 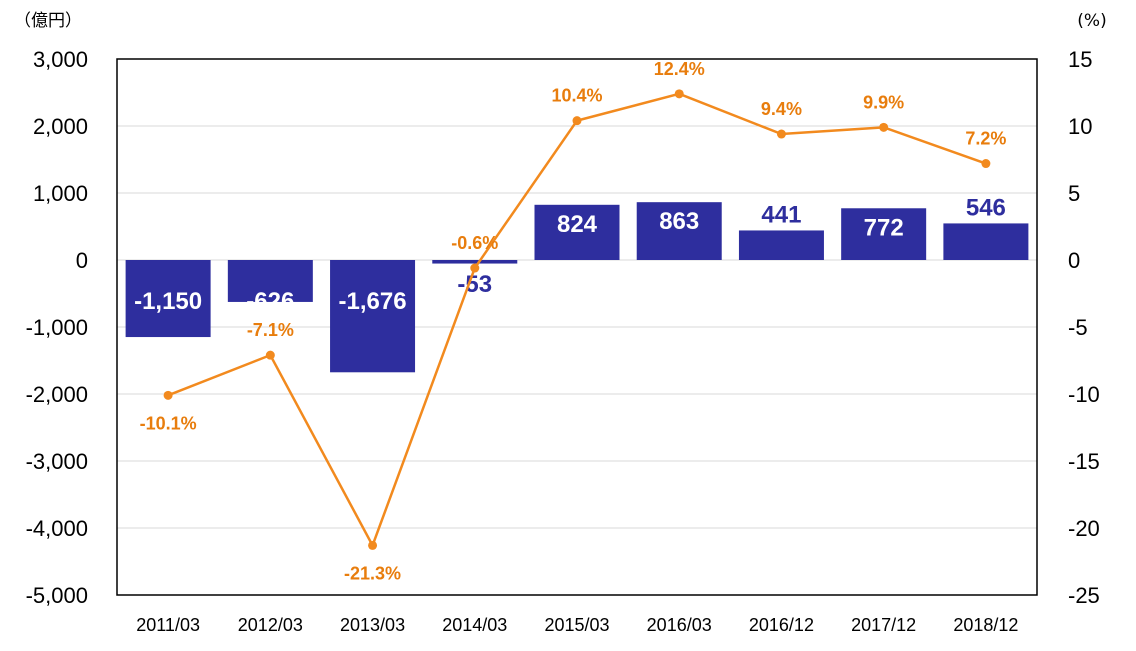 I want to click on line-value-label: 9.4%, so click(x=781, y=109).